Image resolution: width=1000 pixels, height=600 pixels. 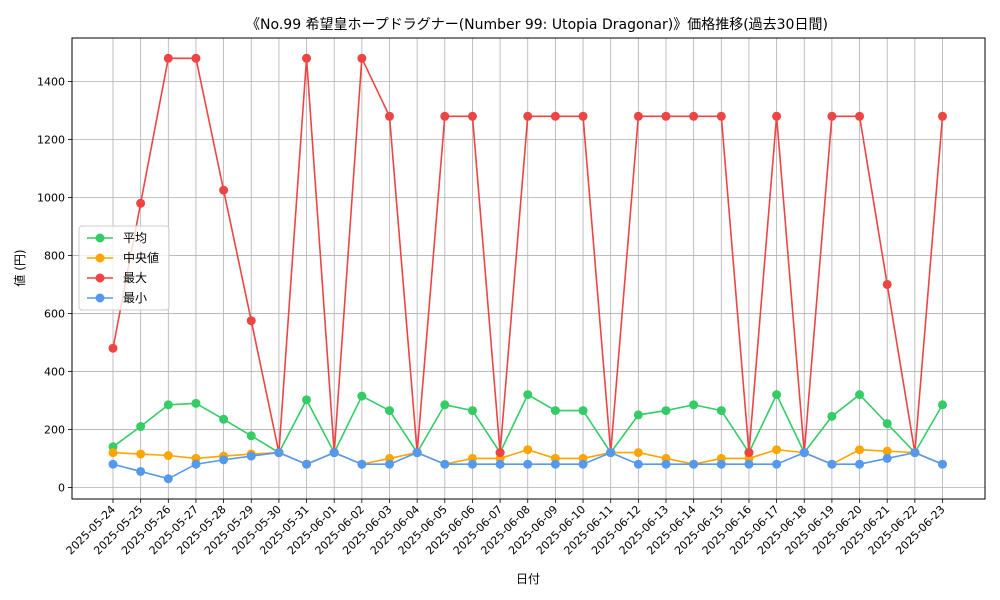 I want to click on legend-item: 最小, so click(x=117, y=298).